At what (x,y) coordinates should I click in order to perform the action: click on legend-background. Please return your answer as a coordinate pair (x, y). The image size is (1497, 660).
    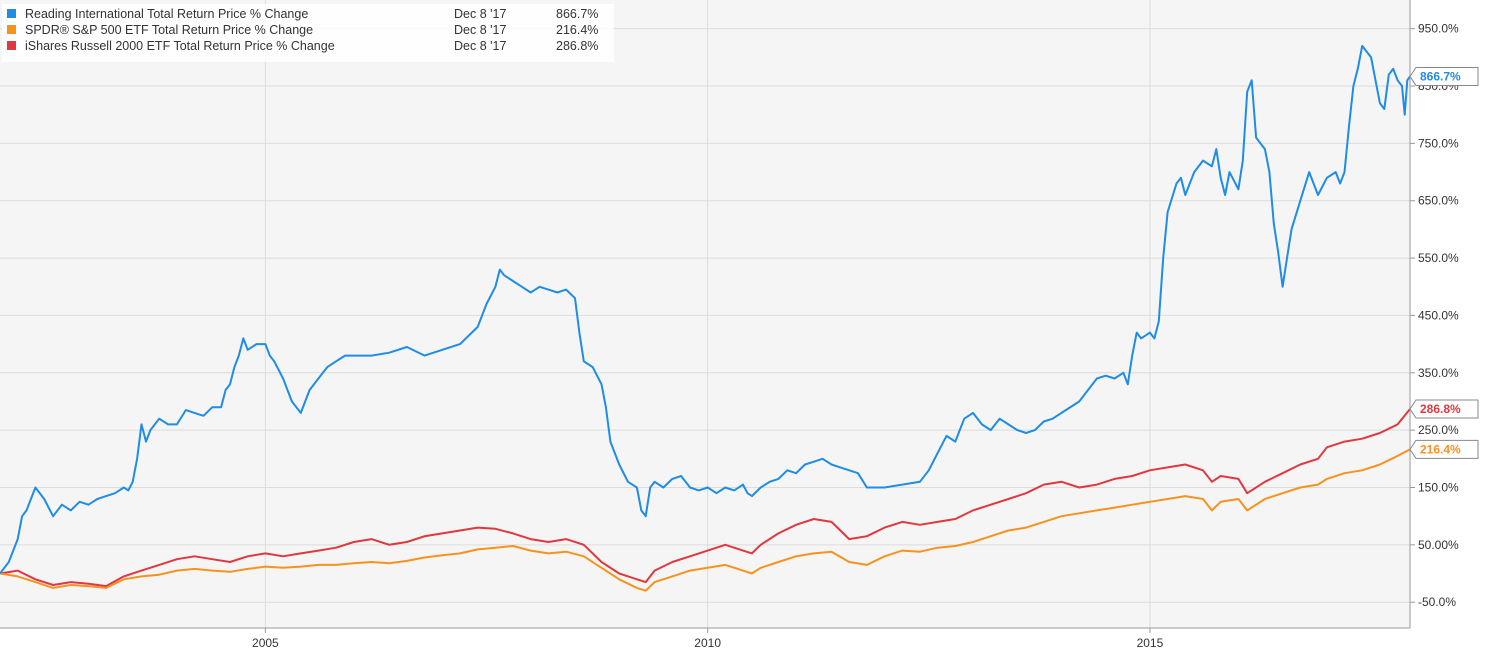
    Looking at the image, I should click on (308, 33).